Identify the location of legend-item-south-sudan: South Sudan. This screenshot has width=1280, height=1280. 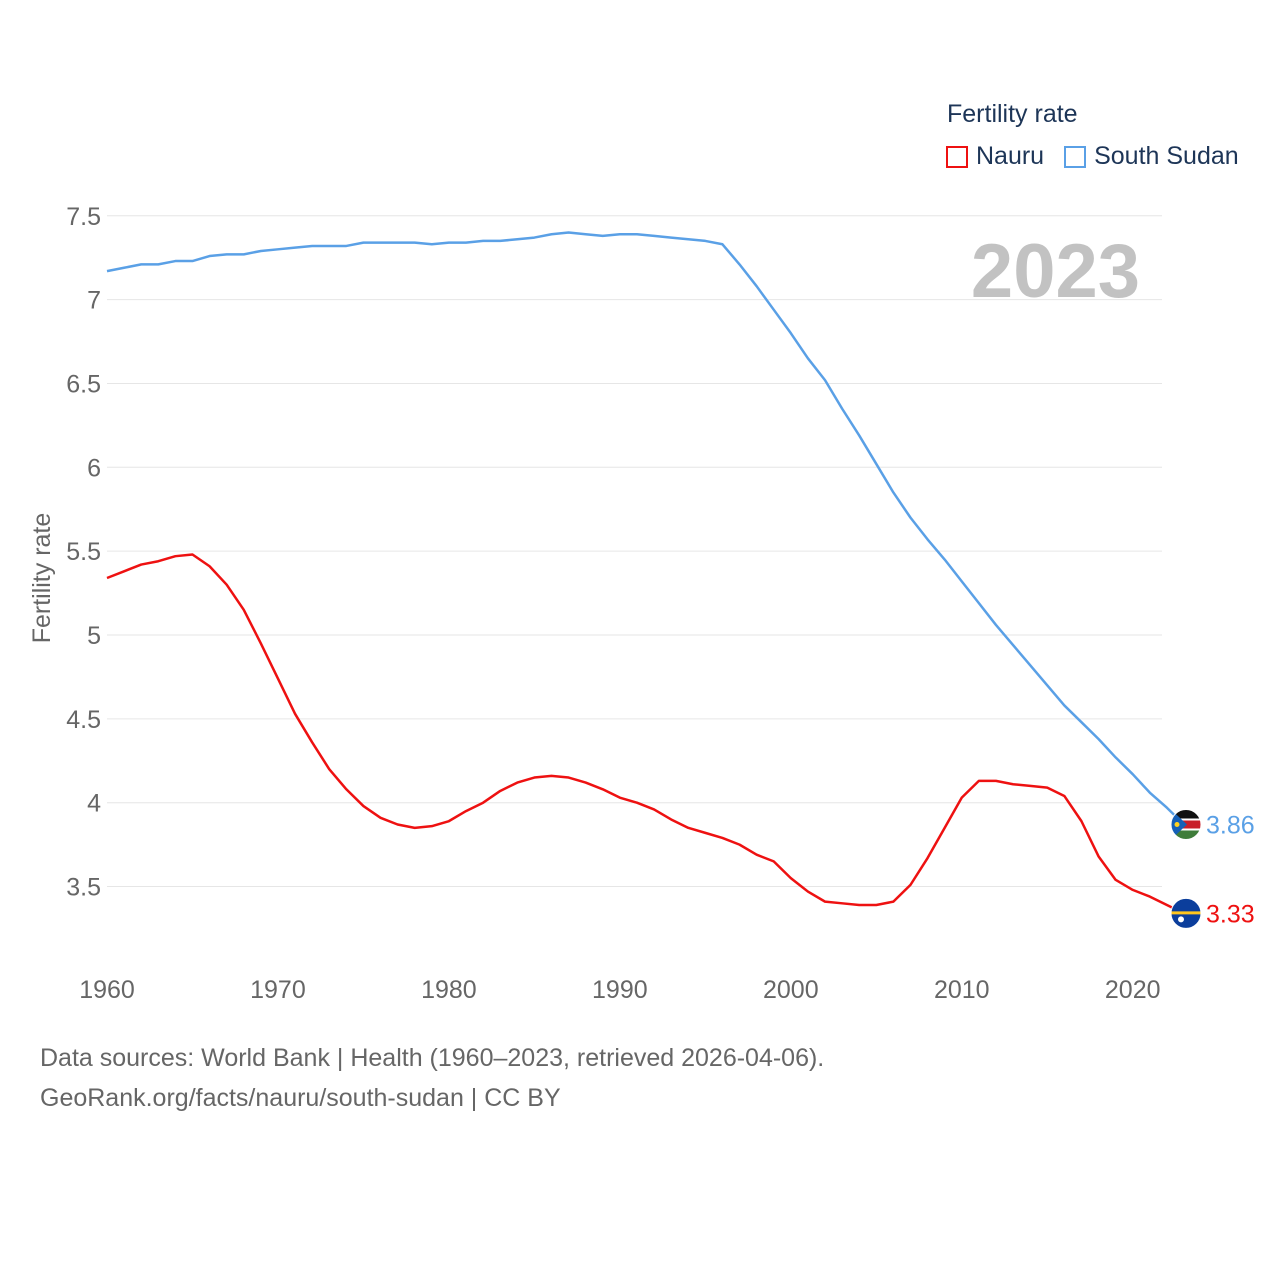
(1151, 156).